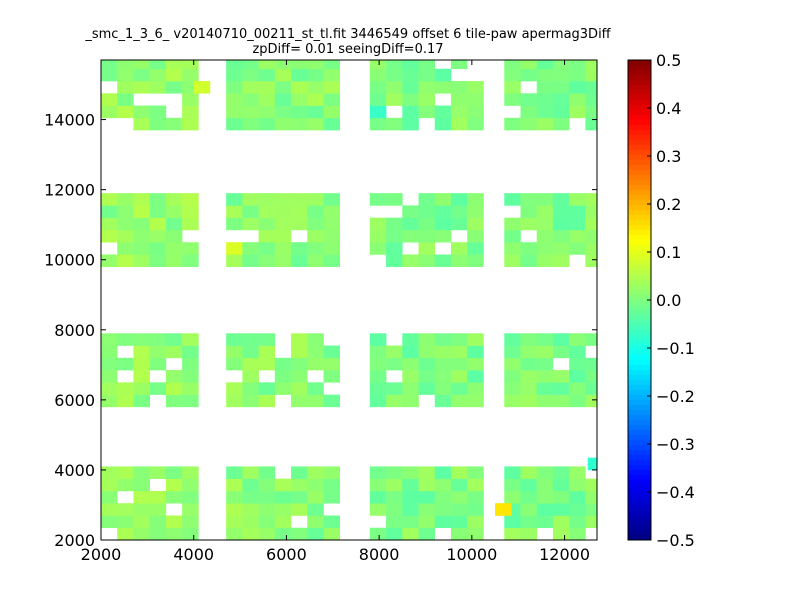 This screenshot has width=800, height=600. Describe the element at coordinates (69, 260) in the screenshot. I see `y-tick-label: 10000` at that location.